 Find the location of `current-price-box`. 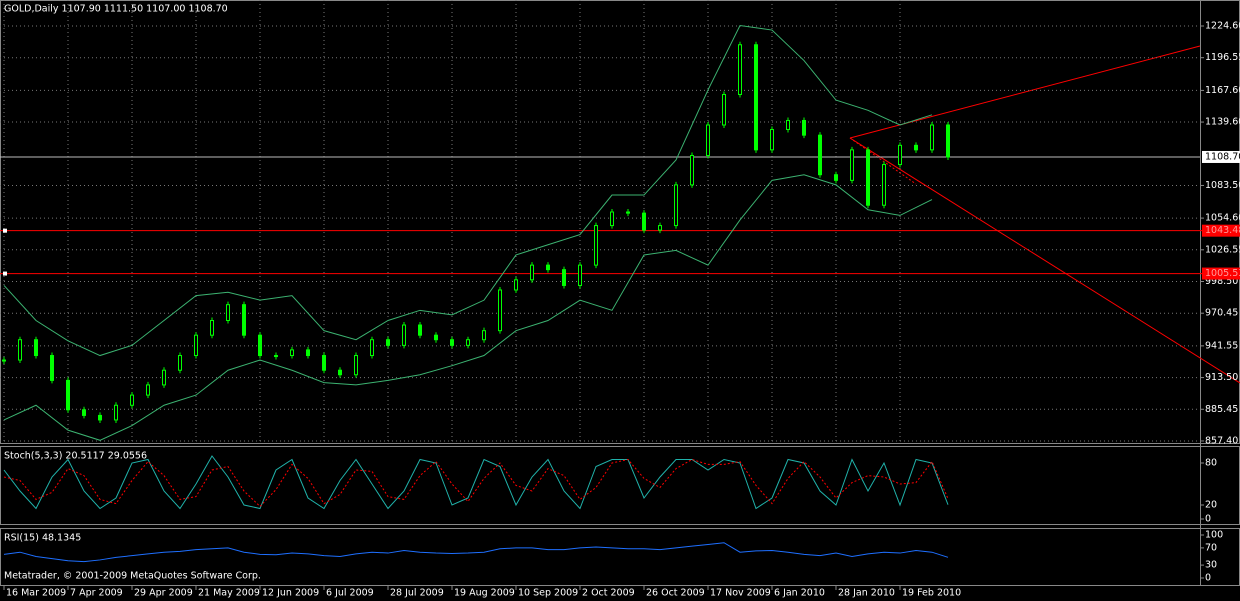

current-price-box is located at coordinates (1221, 156).